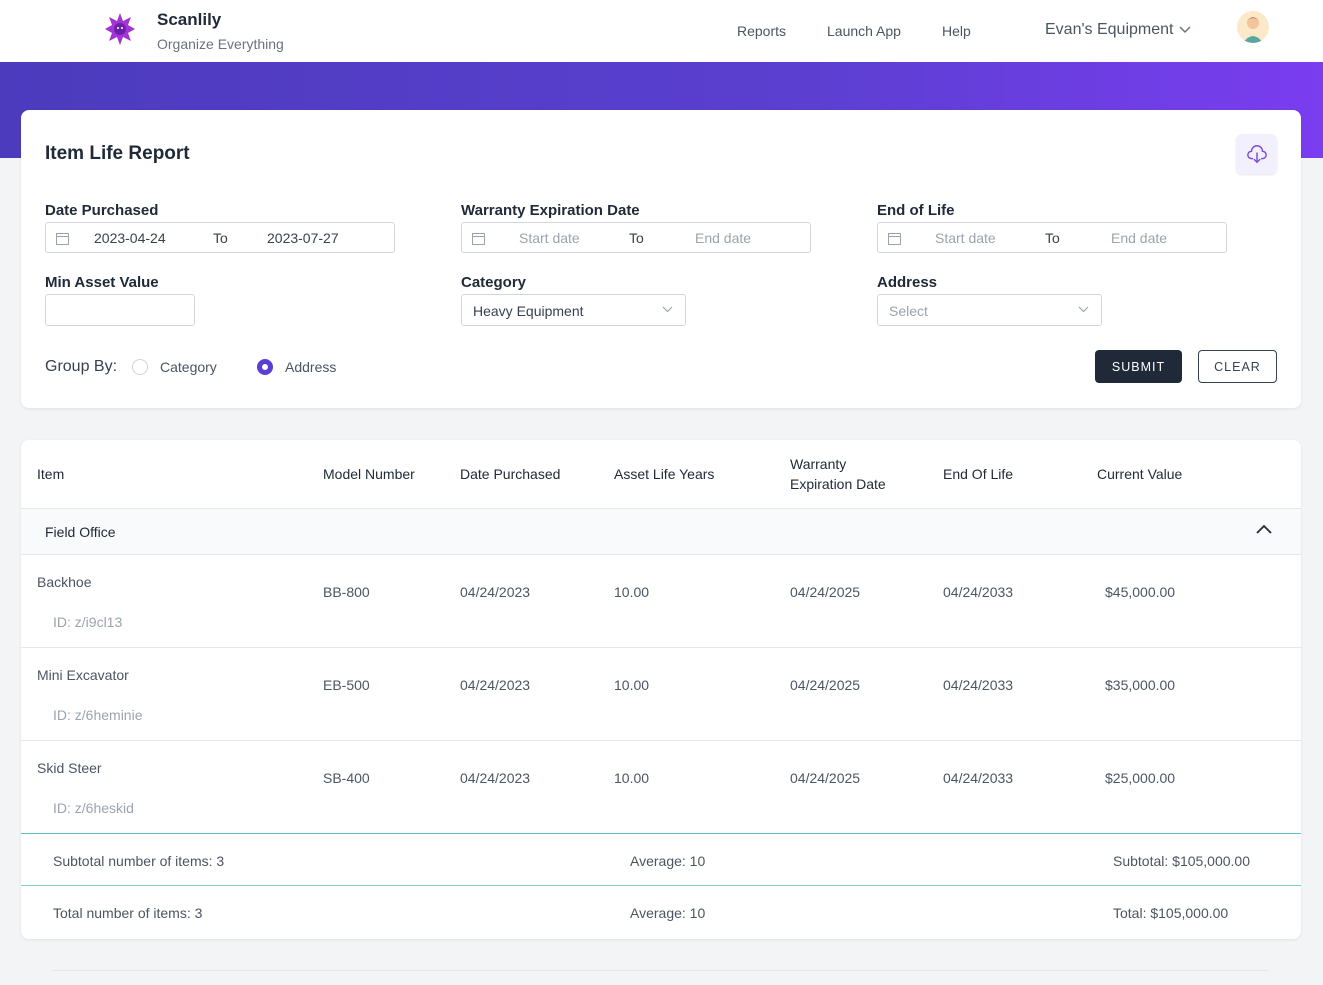 The height and width of the screenshot is (985, 1323). What do you see at coordinates (1253, 30) in the screenshot?
I see `avatar-icon` at bounding box center [1253, 30].